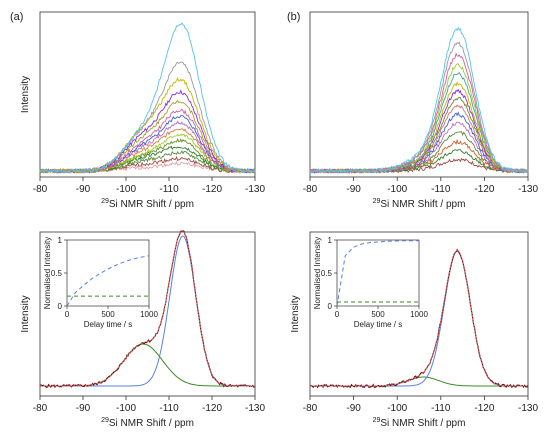 This screenshot has width=550, height=442. Describe the element at coordinates (16, 17) in the screenshot. I see `panel-label-a: (a)` at that location.